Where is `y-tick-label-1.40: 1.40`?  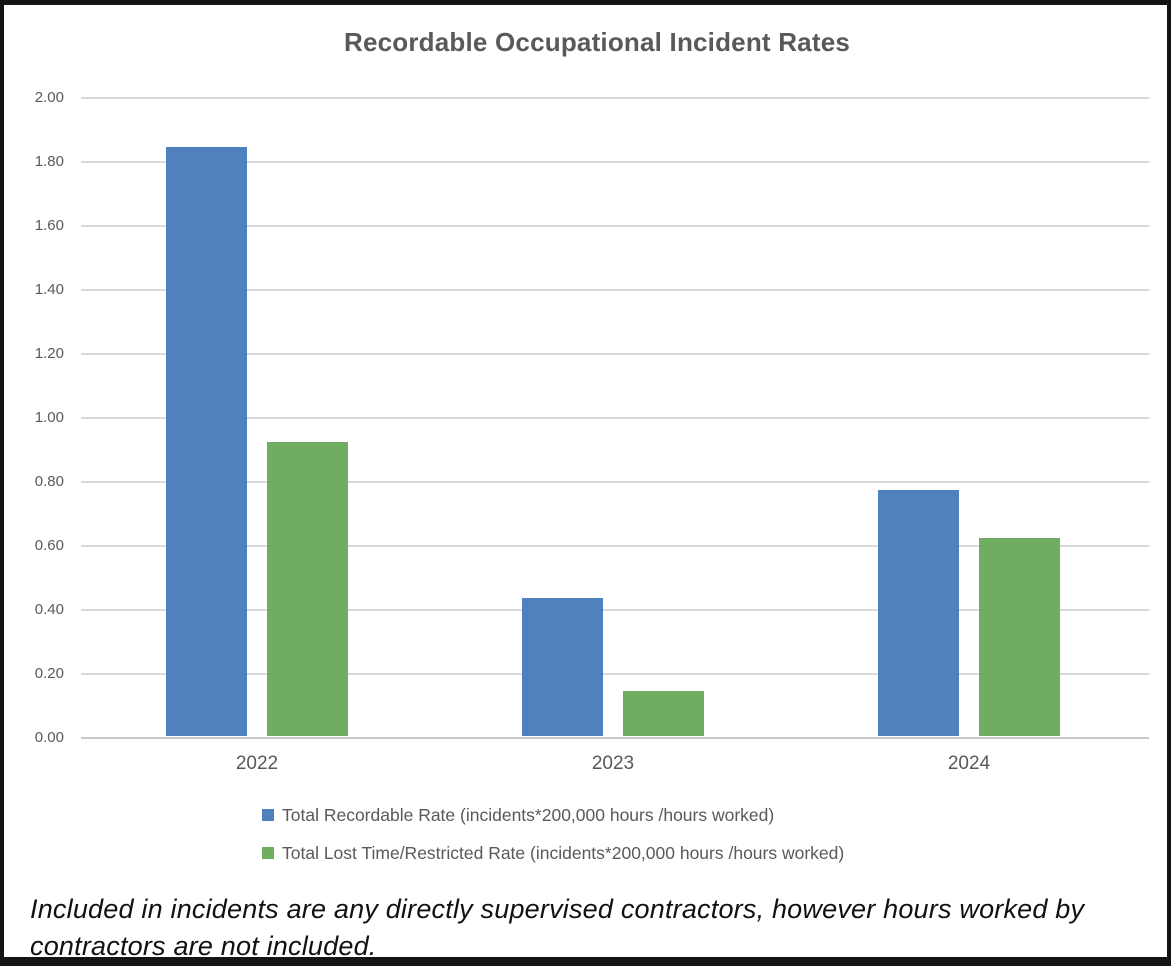 y-tick-label-1.40: 1.40 is located at coordinates (49, 289).